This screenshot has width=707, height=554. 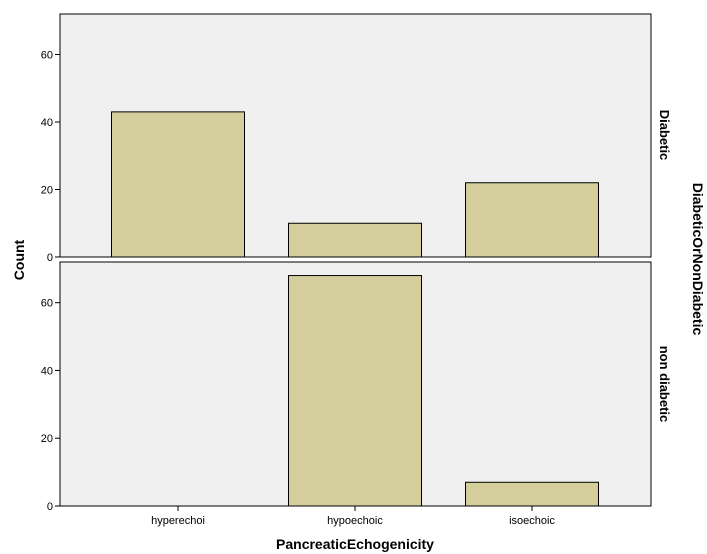 What do you see at coordinates (355, 521) in the screenshot?
I see `x-tick-label: hypoechoic` at bounding box center [355, 521].